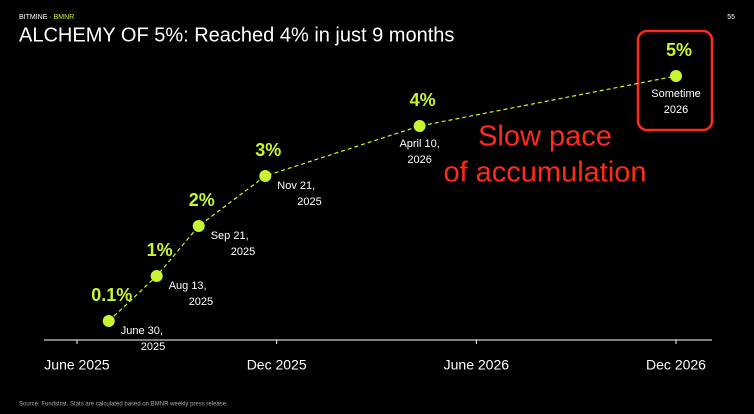 The image size is (754, 414). I want to click on annotation: of accumulation, so click(544, 173).